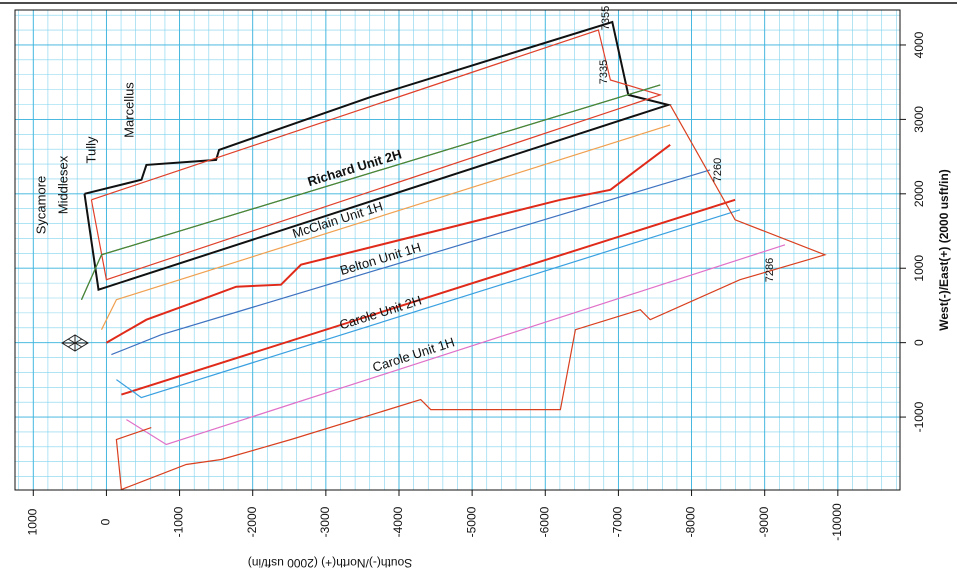 The height and width of the screenshot is (583, 957). I want to click on x-tick-label: 1000, so click(32, 521).